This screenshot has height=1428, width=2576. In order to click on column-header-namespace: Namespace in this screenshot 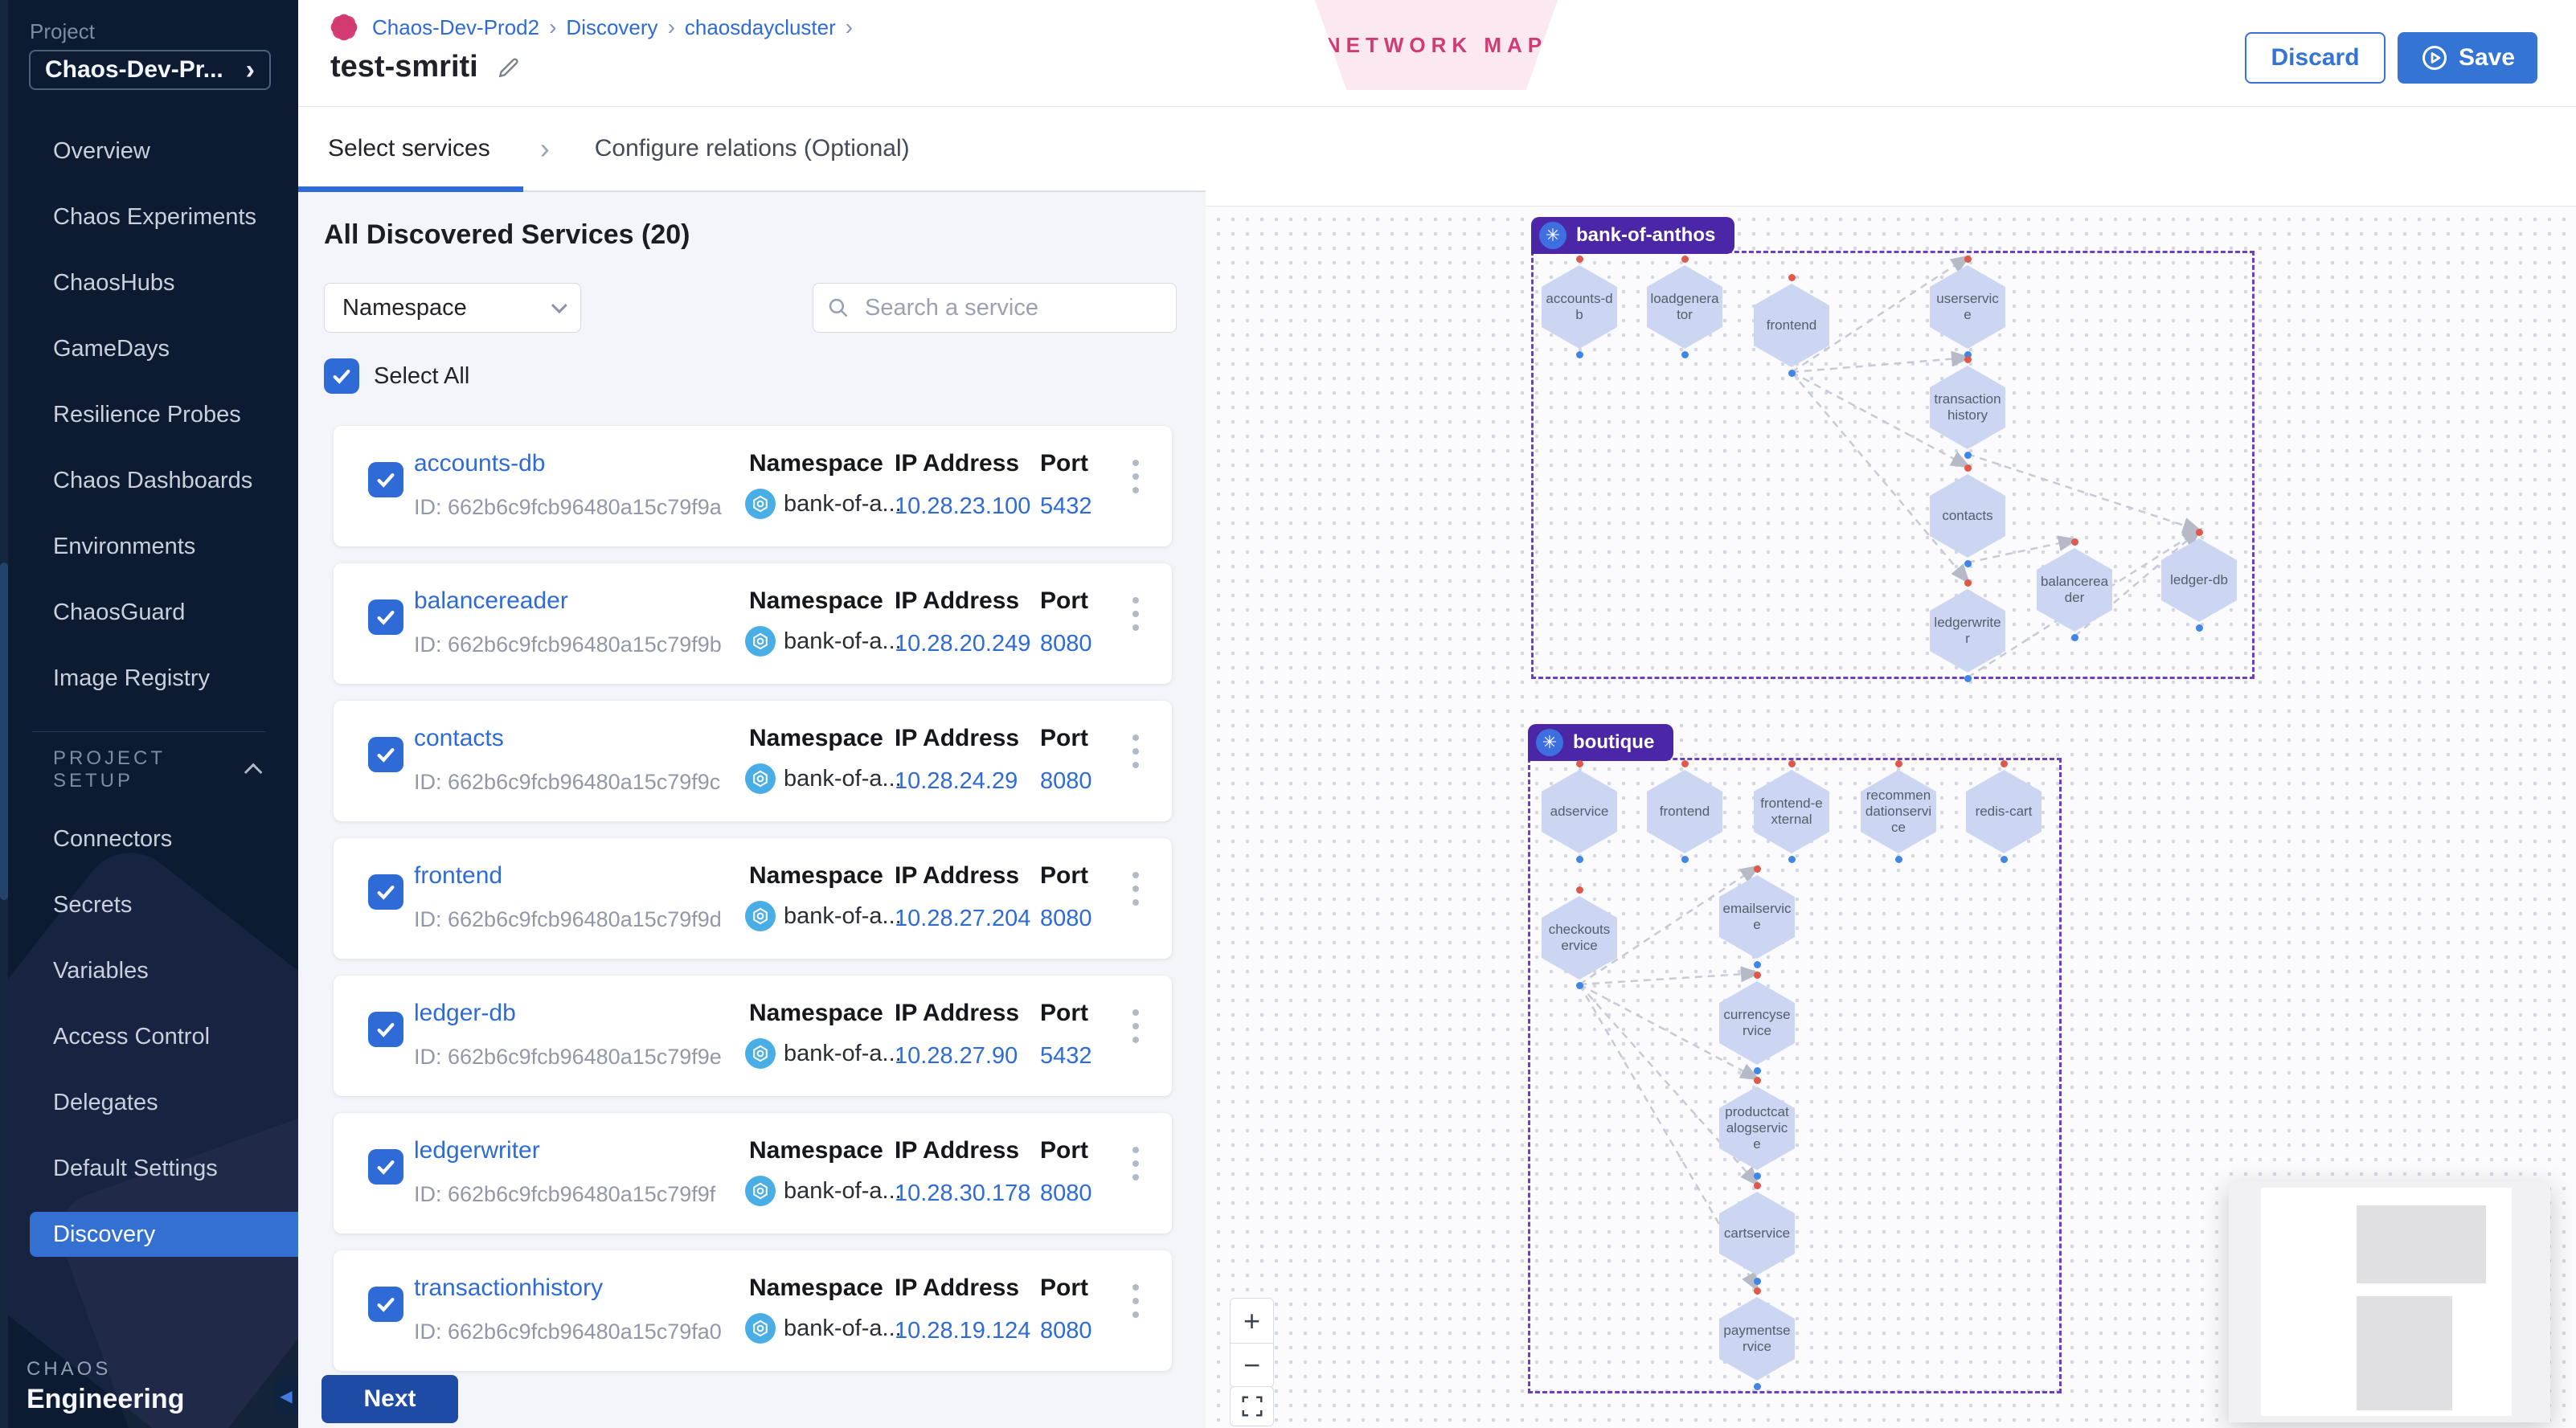, I will do `click(816, 600)`.